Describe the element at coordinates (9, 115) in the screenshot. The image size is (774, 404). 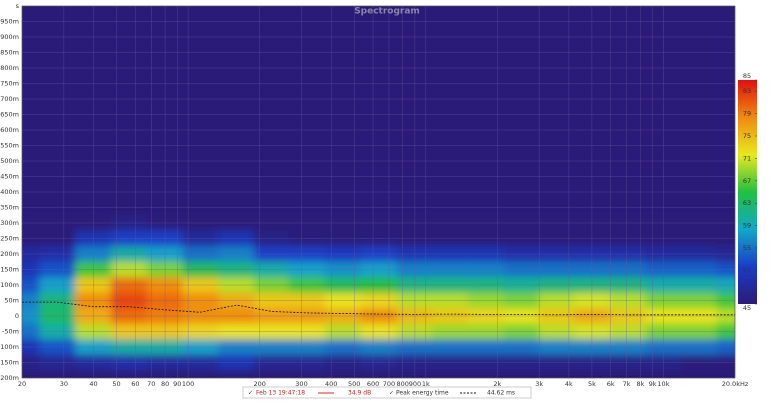
I see `y-tick-label: 650m` at that location.